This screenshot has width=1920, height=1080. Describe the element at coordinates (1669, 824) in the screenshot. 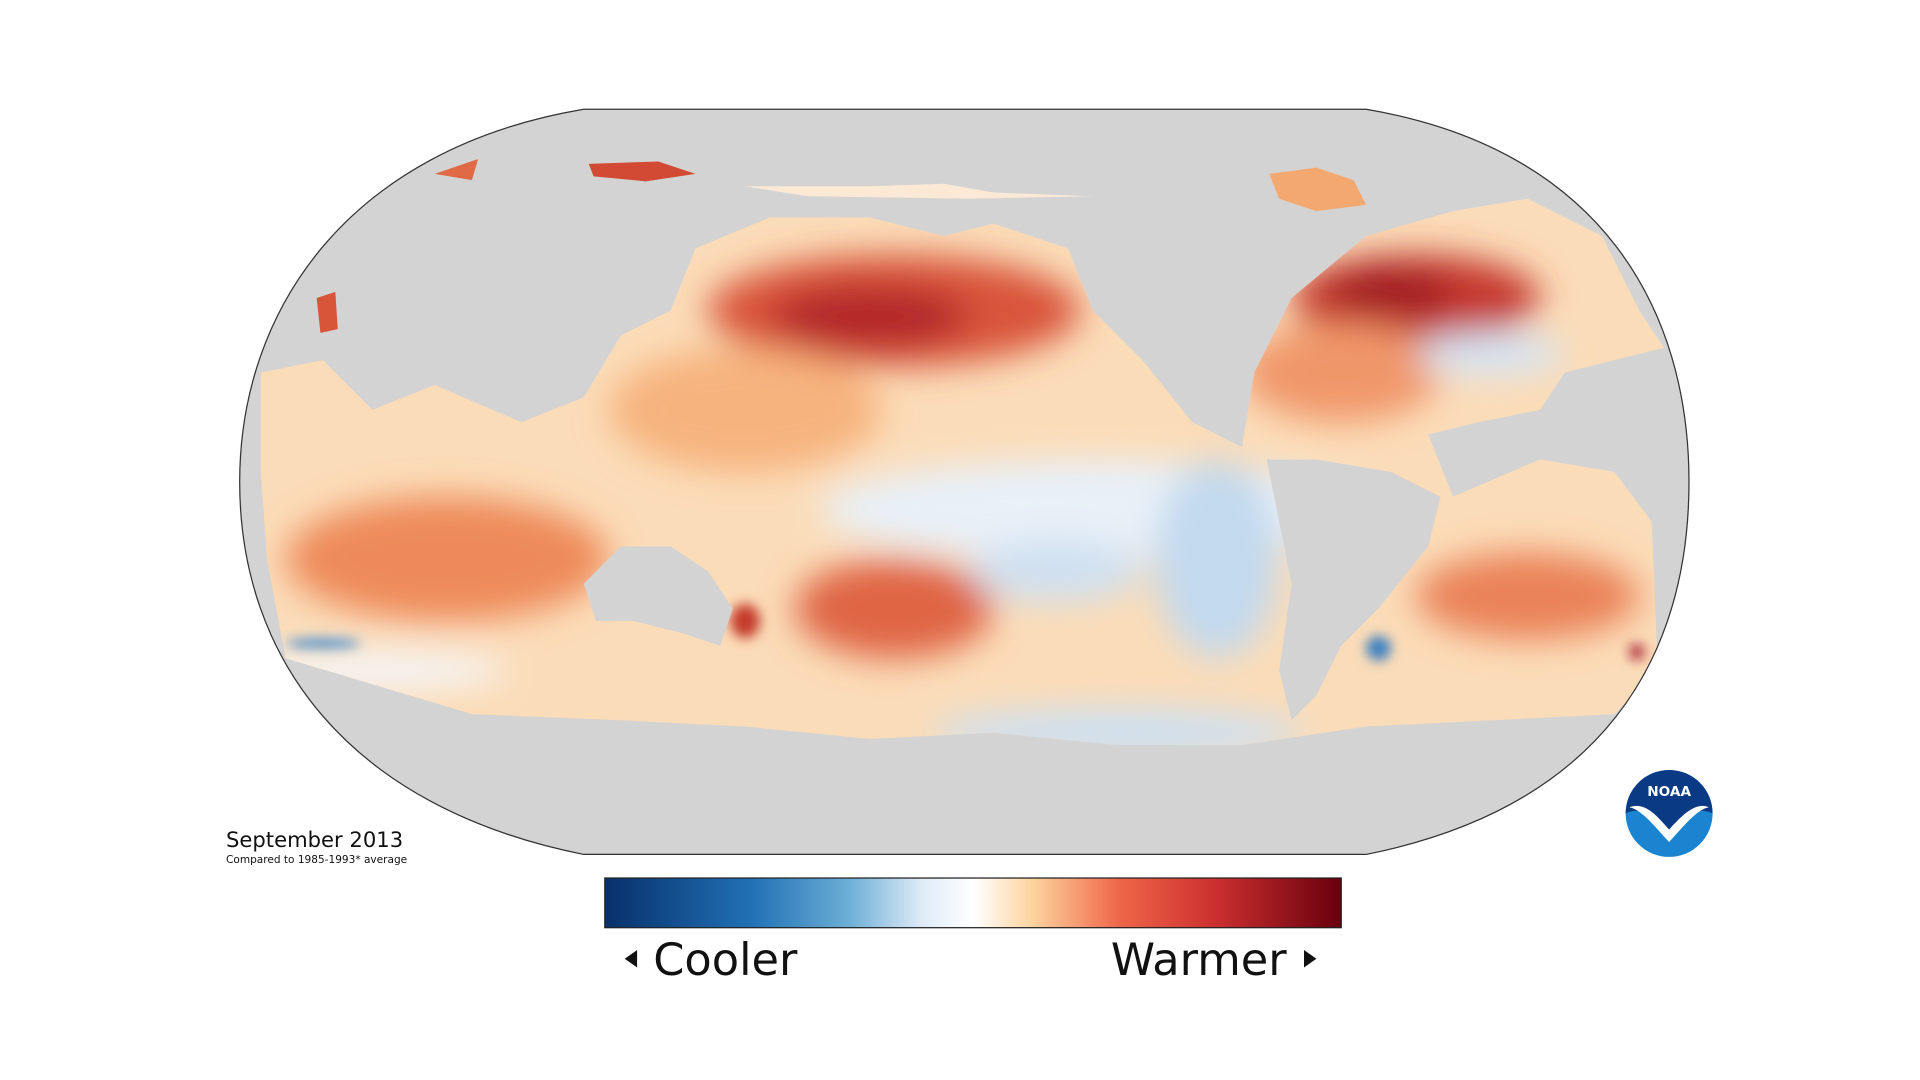

I see `logo-bird` at that location.